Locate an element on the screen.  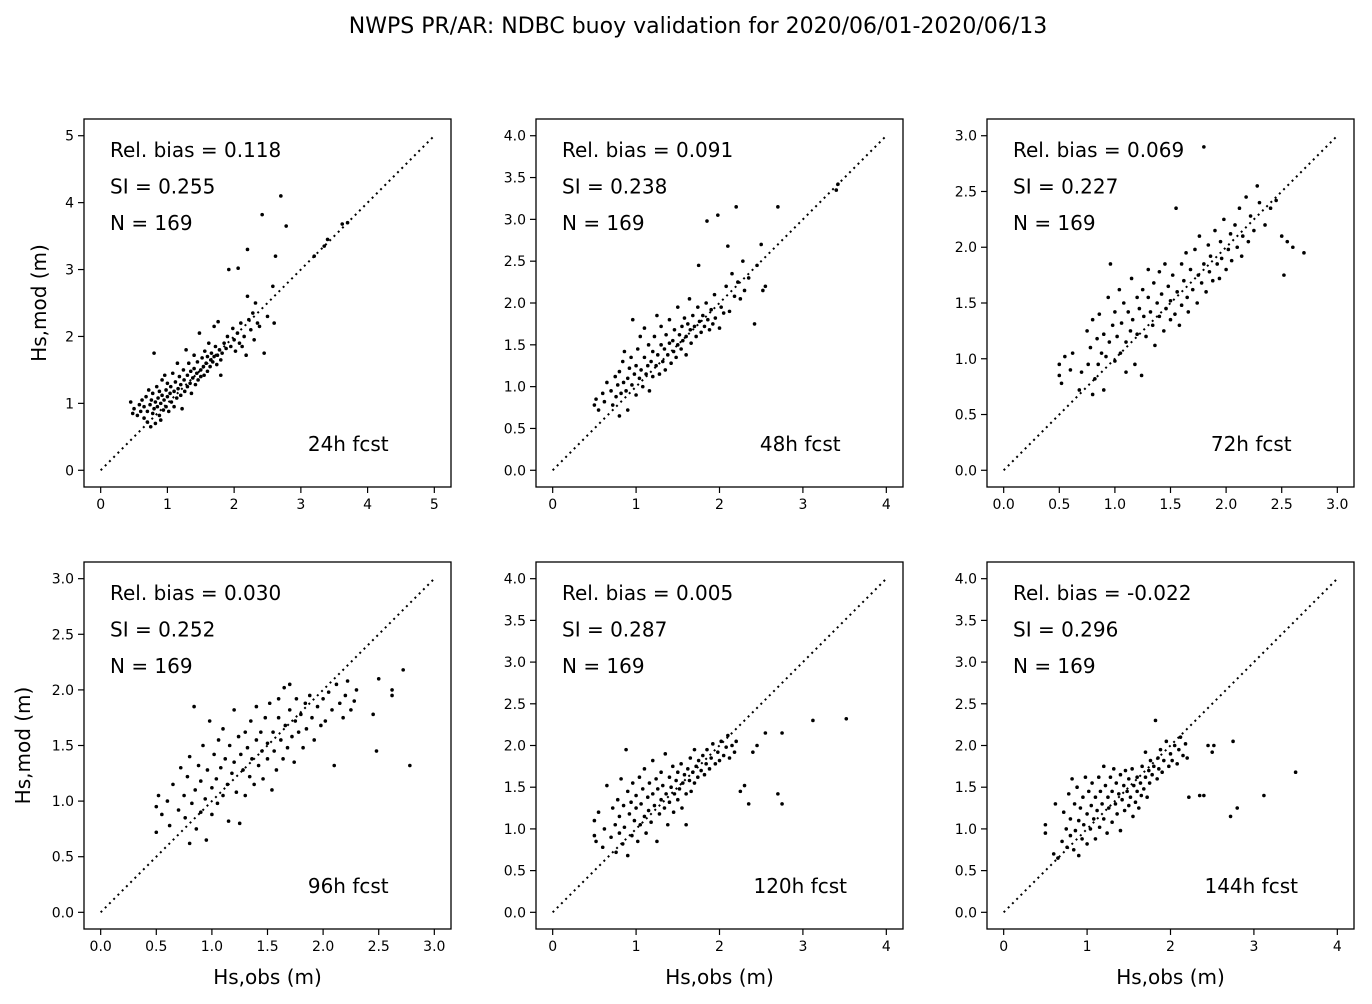
x-tick-label: 4 is located at coordinates (1337, 947).